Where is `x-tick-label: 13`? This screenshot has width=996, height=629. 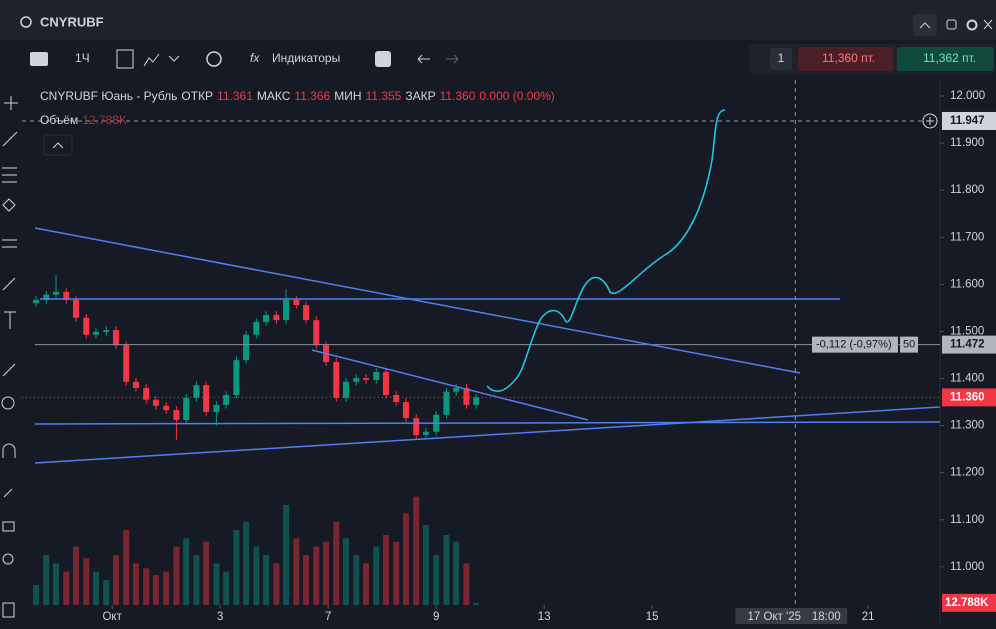 x-tick-label: 13 is located at coordinates (544, 617).